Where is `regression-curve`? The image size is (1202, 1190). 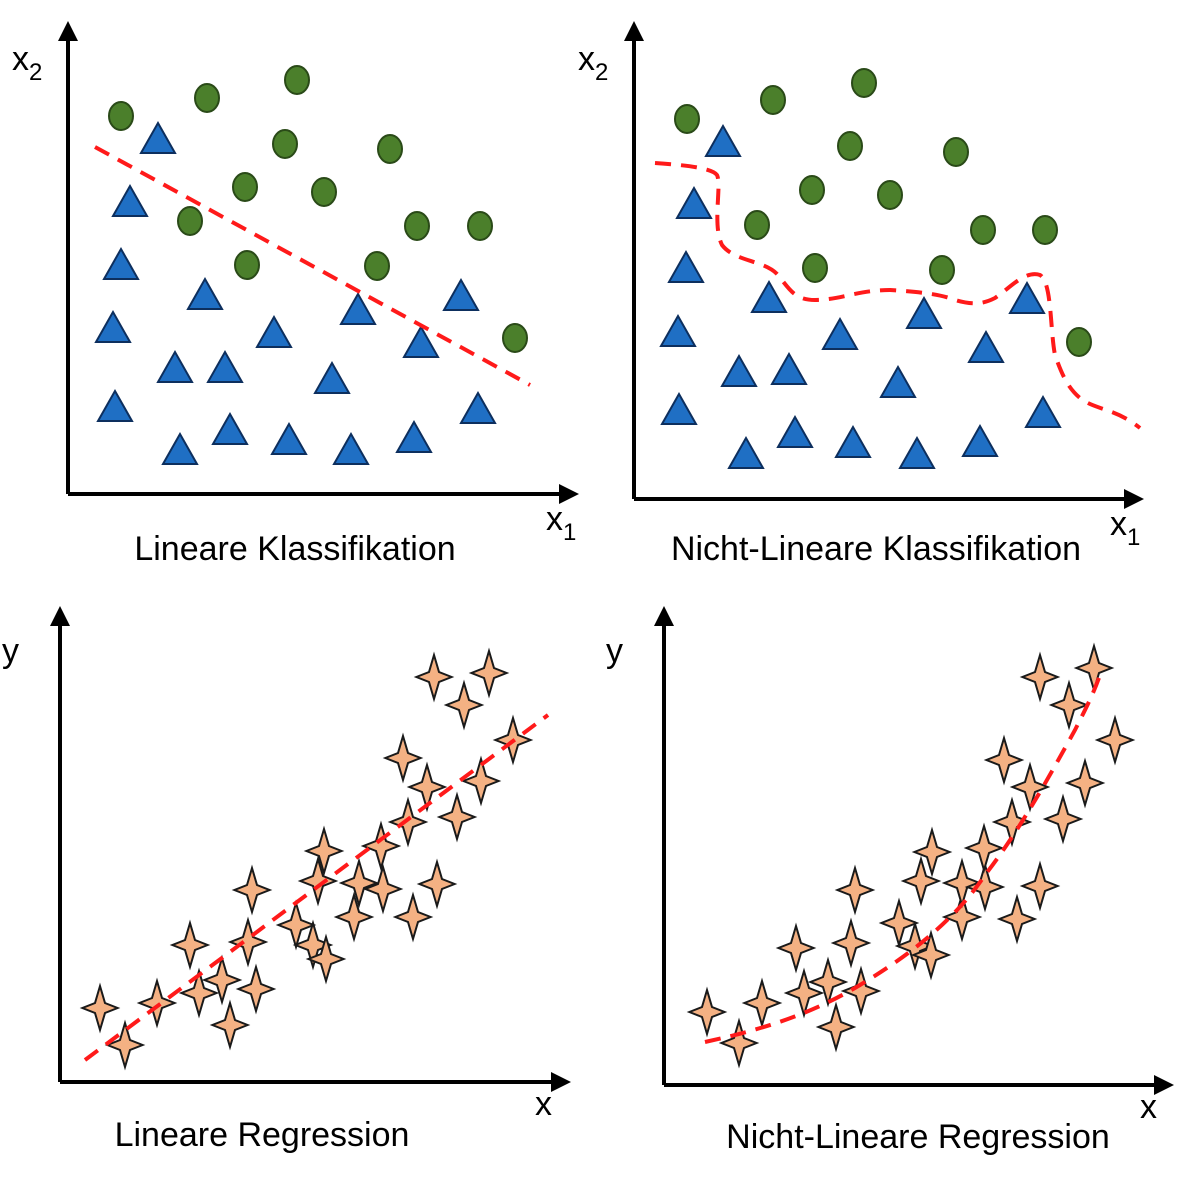 regression-curve is located at coordinates (903, 859).